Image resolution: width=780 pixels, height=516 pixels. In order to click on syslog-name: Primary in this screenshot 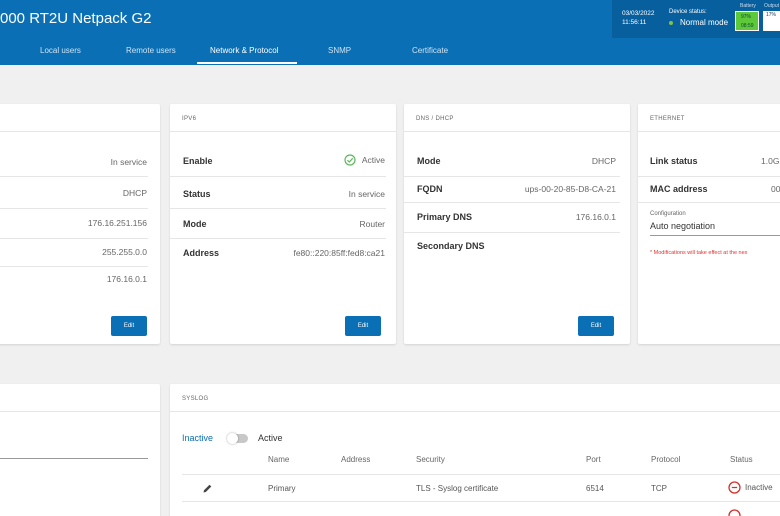, I will do `click(282, 488)`.